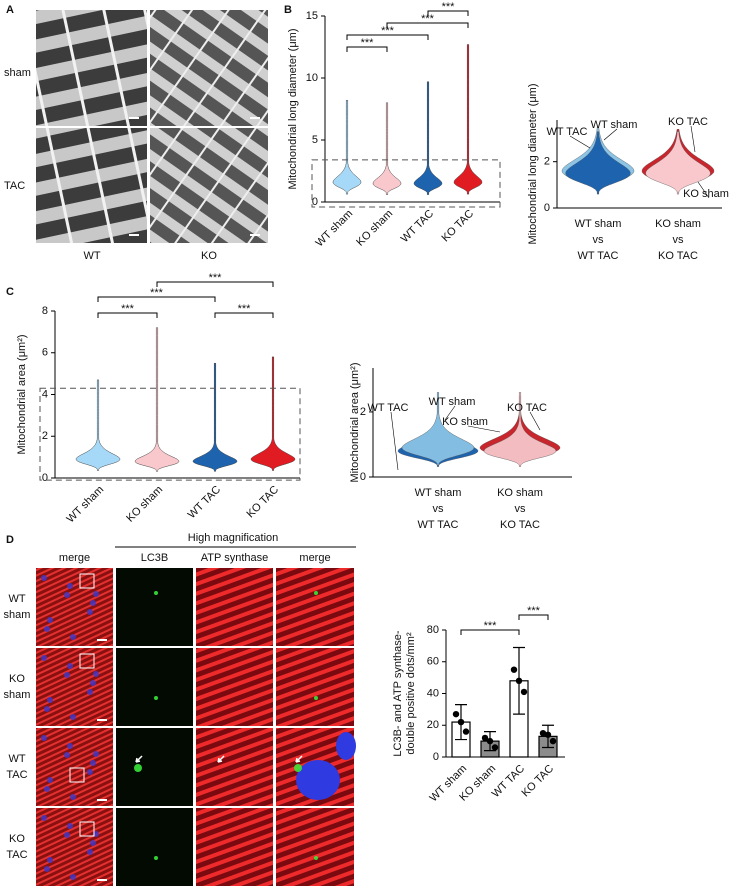  I want to click on y-axis-label: Mitochondrial long diameter (μm), so click(533, 163).